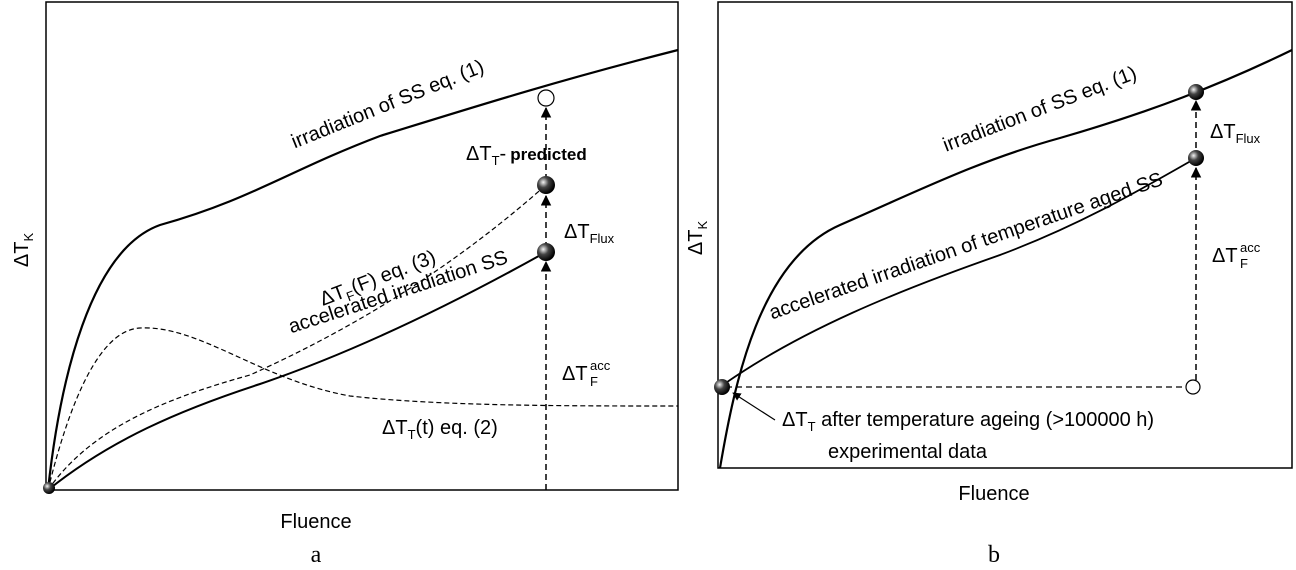 This screenshot has width=1296, height=570. What do you see at coordinates (993, 494) in the screenshot?
I see `panel-b-xlabel: Fluence` at bounding box center [993, 494].